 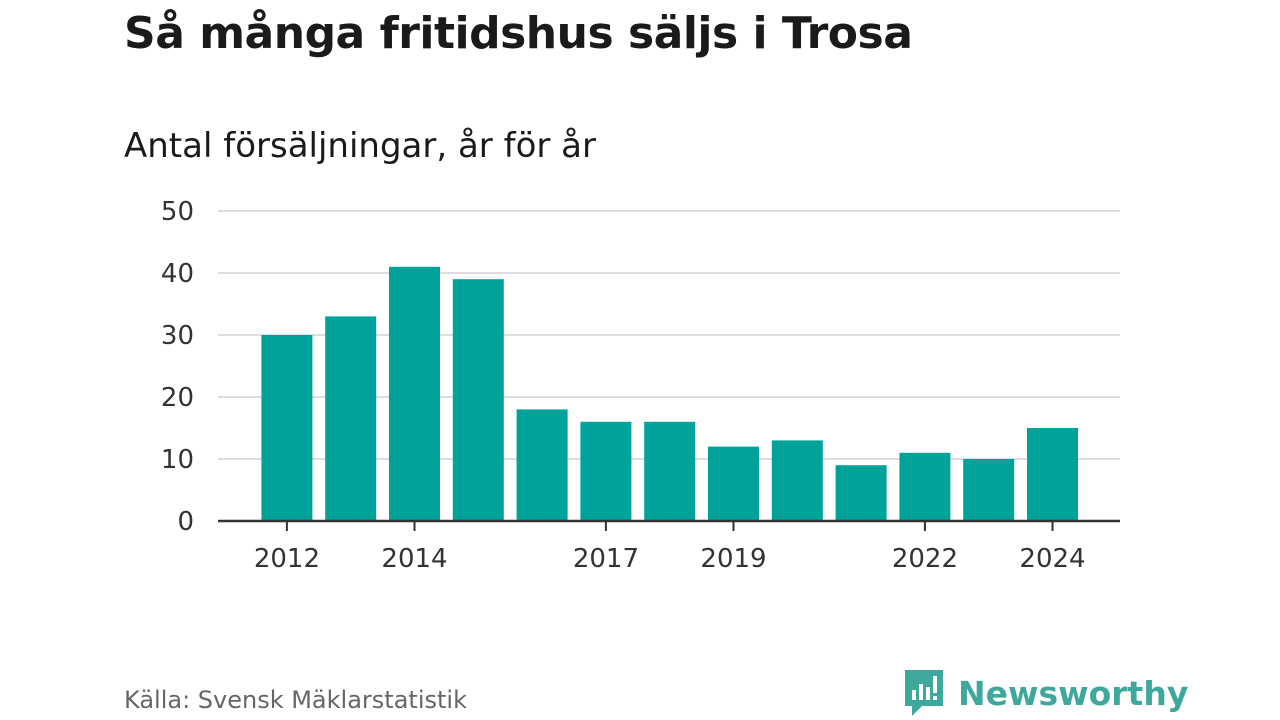 I want to click on bar-2017, so click(x=606, y=471).